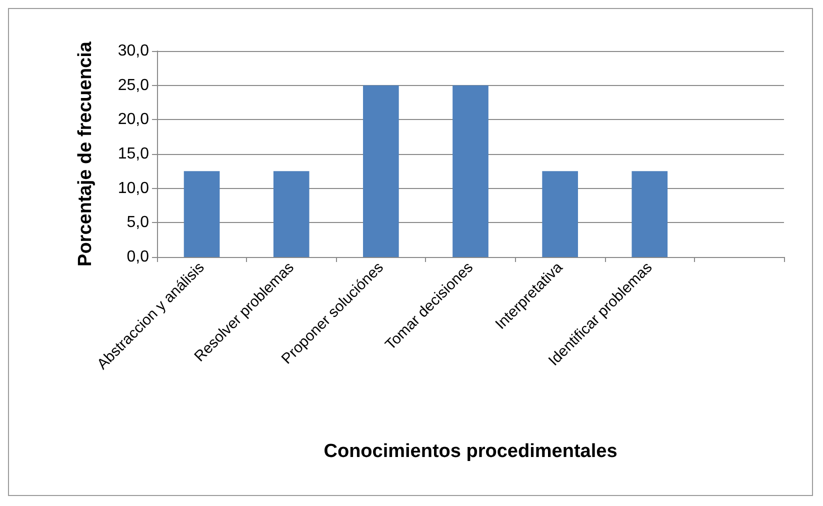 This screenshot has height=506, width=823. What do you see at coordinates (85, 153) in the screenshot?
I see `y-axis-title: Porcentaje de frecuencia` at bounding box center [85, 153].